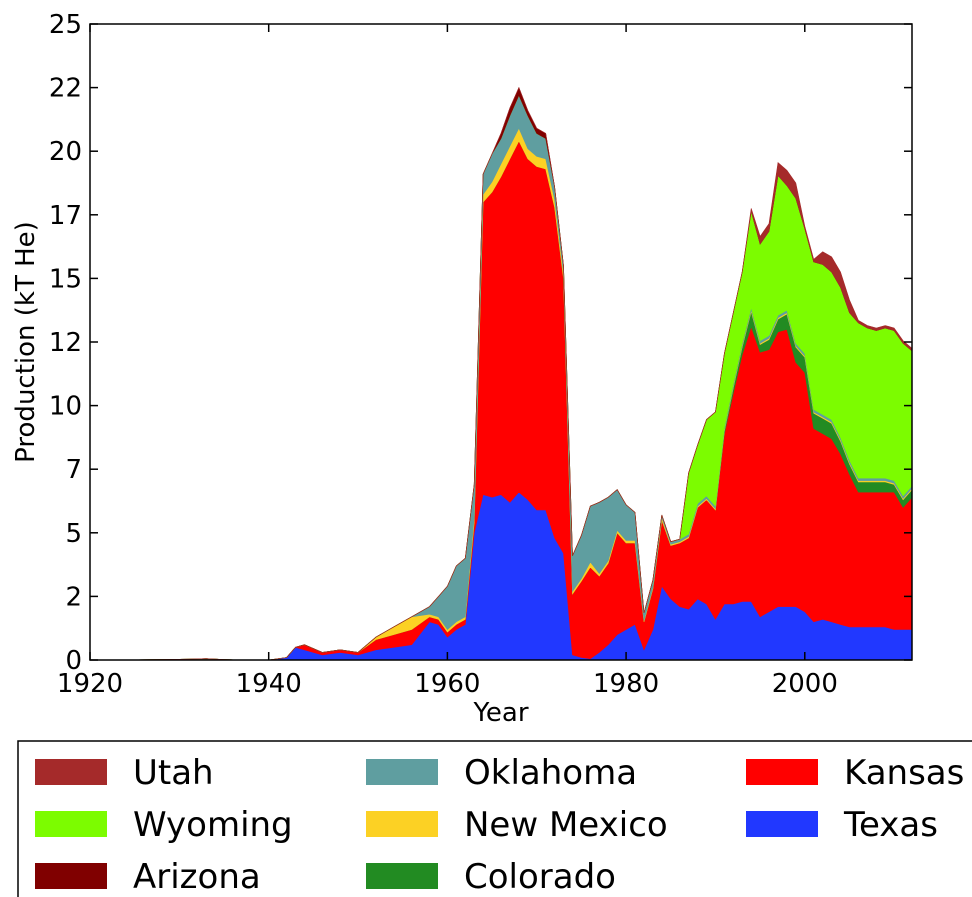 This screenshot has width=972, height=897. I want to click on x-tick-label: 1940, so click(269, 684).